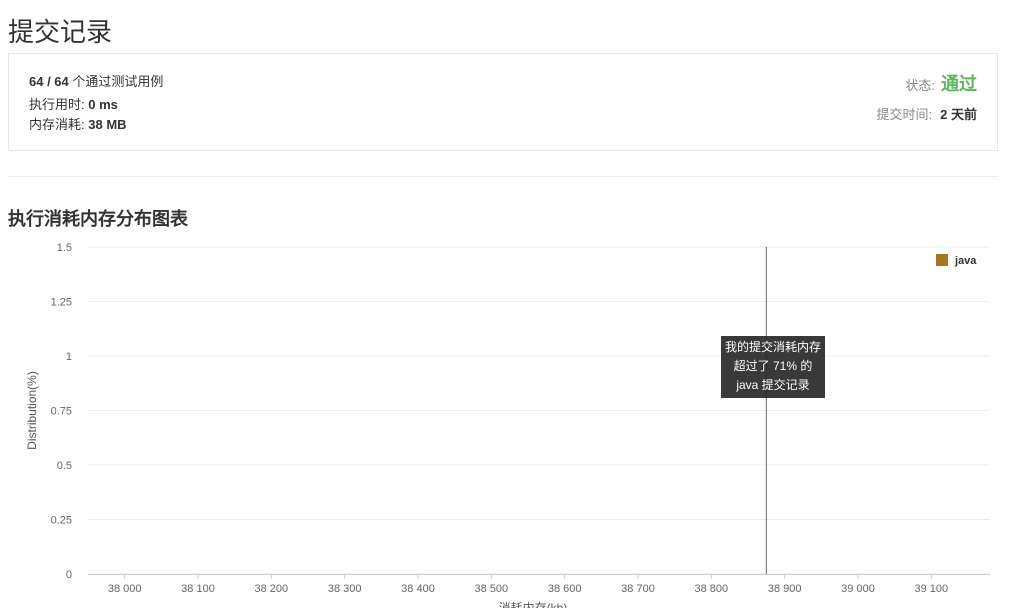 The width and height of the screenshot is (1014, 608). I want to click on legend-label: java, so click(965, 261).